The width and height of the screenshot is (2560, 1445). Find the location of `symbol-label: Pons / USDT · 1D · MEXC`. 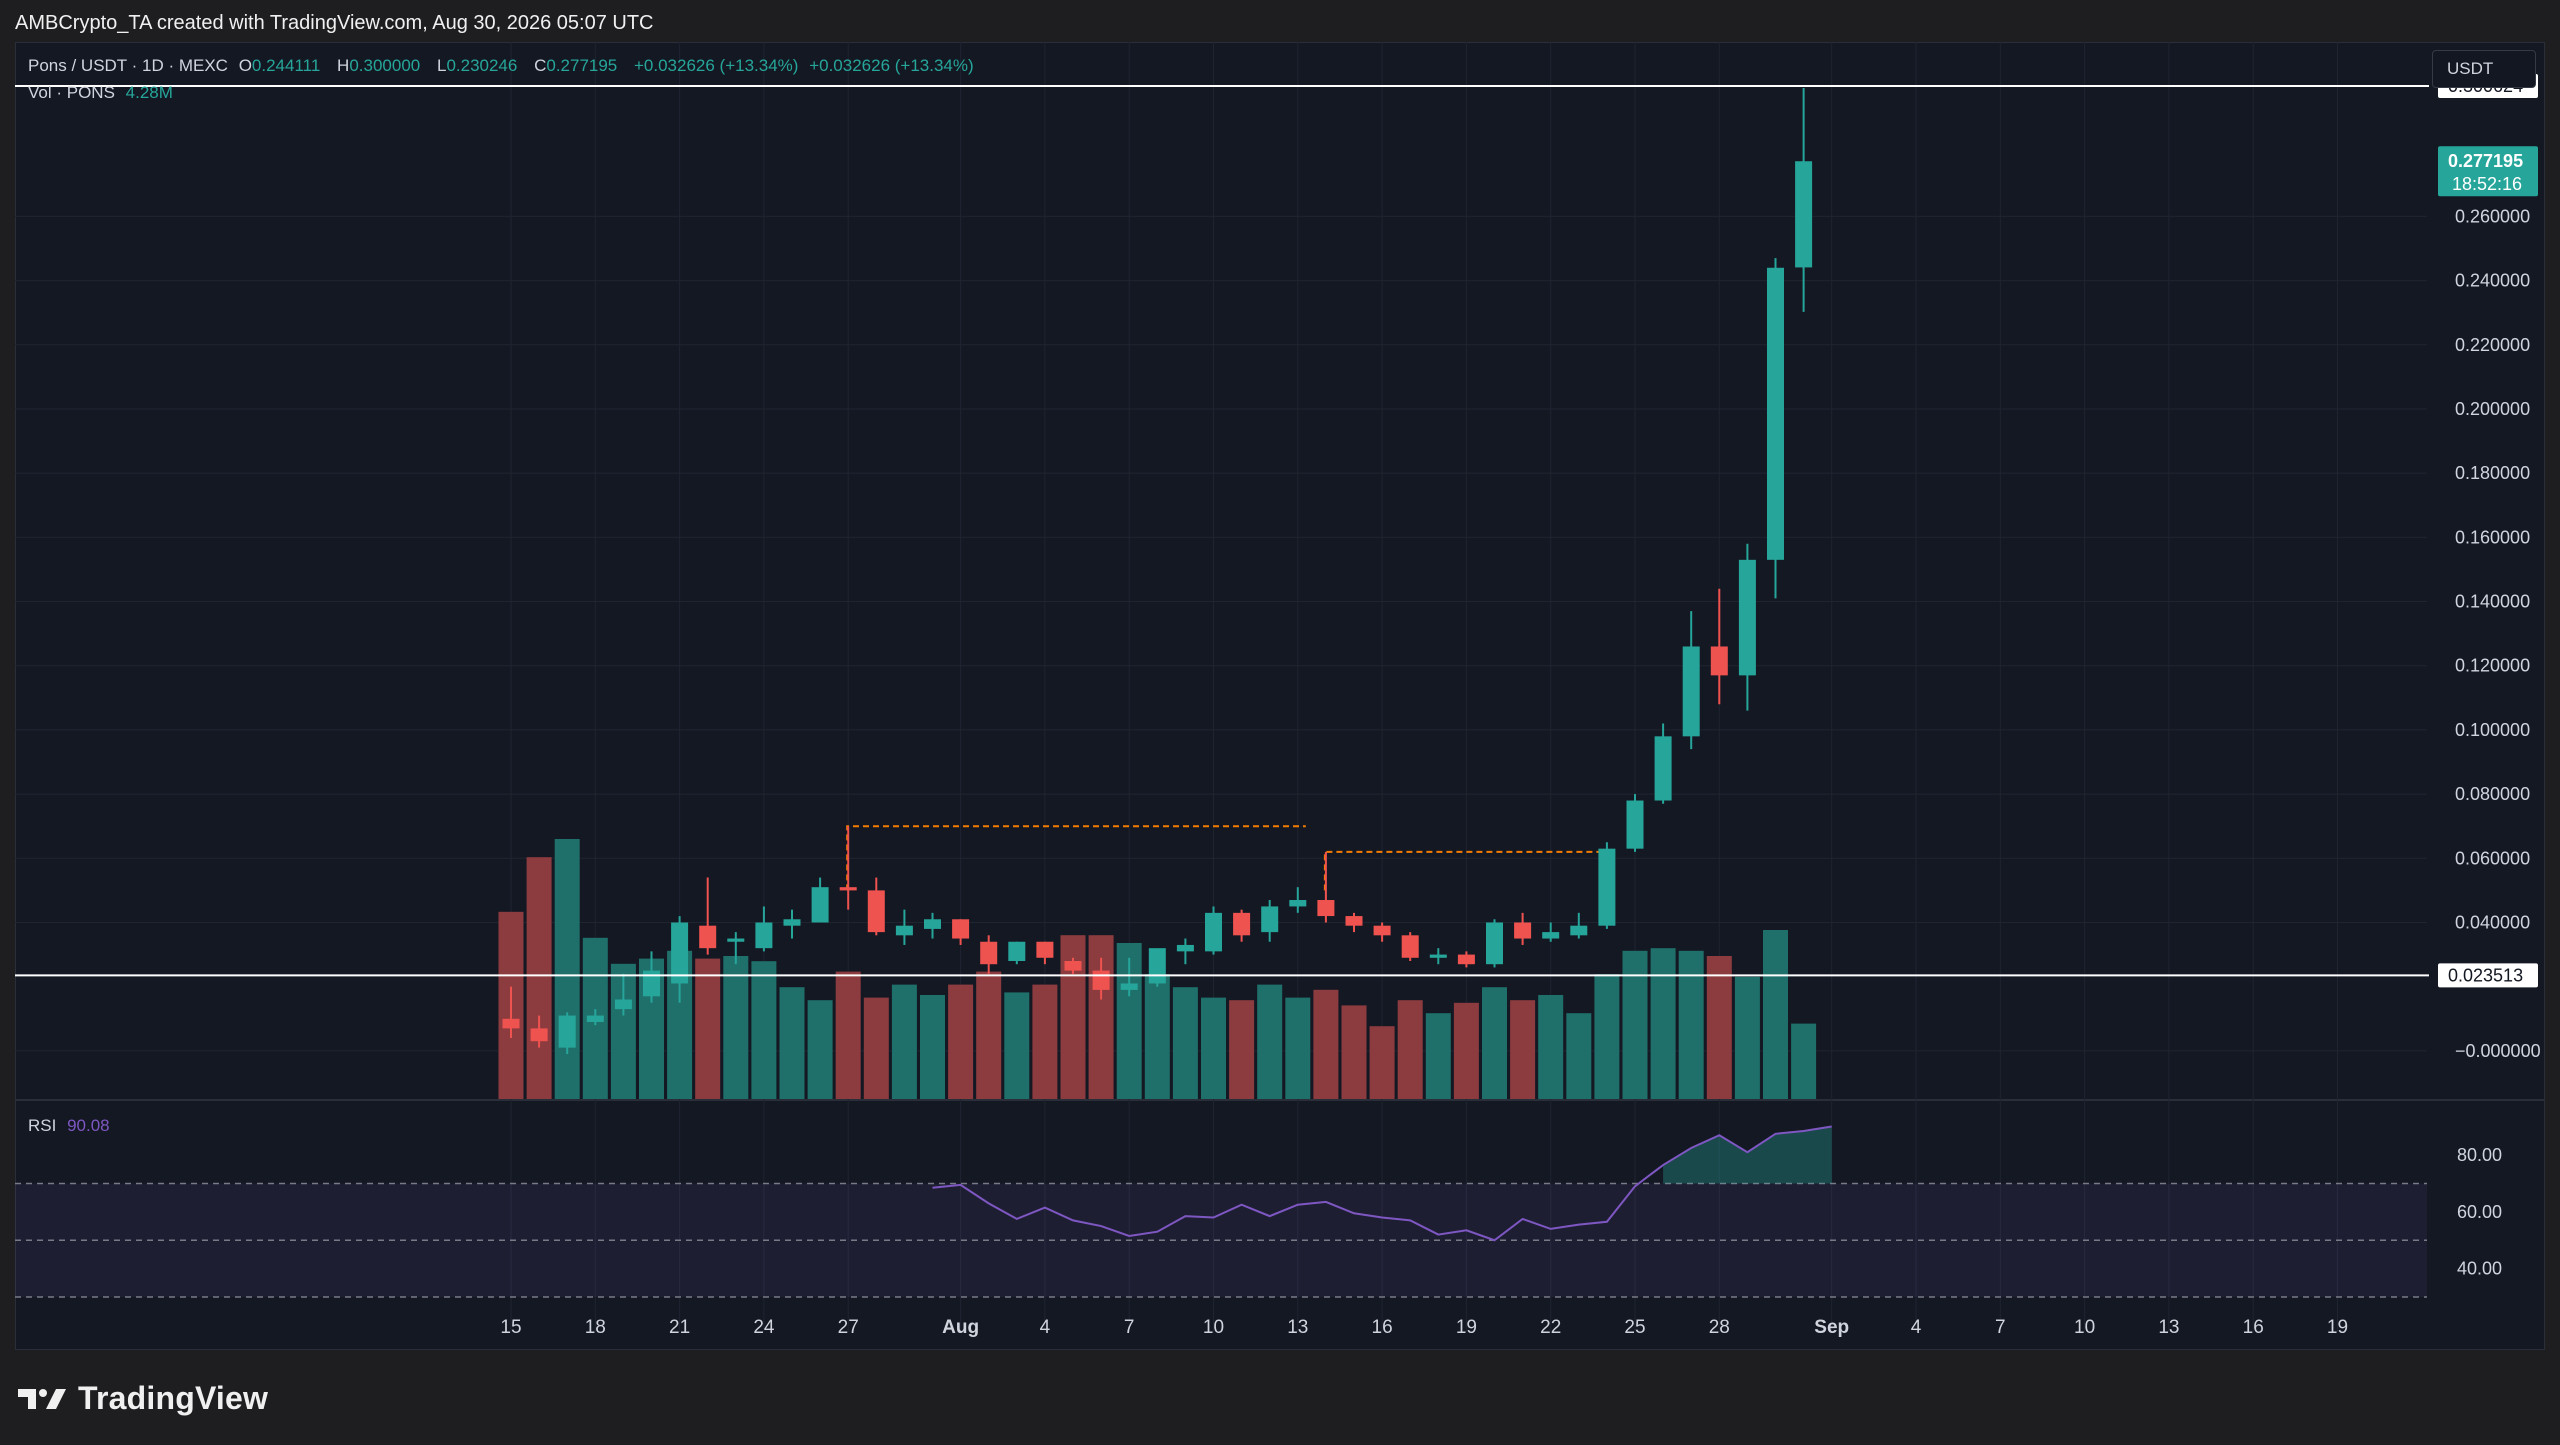

symbol-label: Pons / USDT · 1D · MEXC is located at coordinates (128, 65).